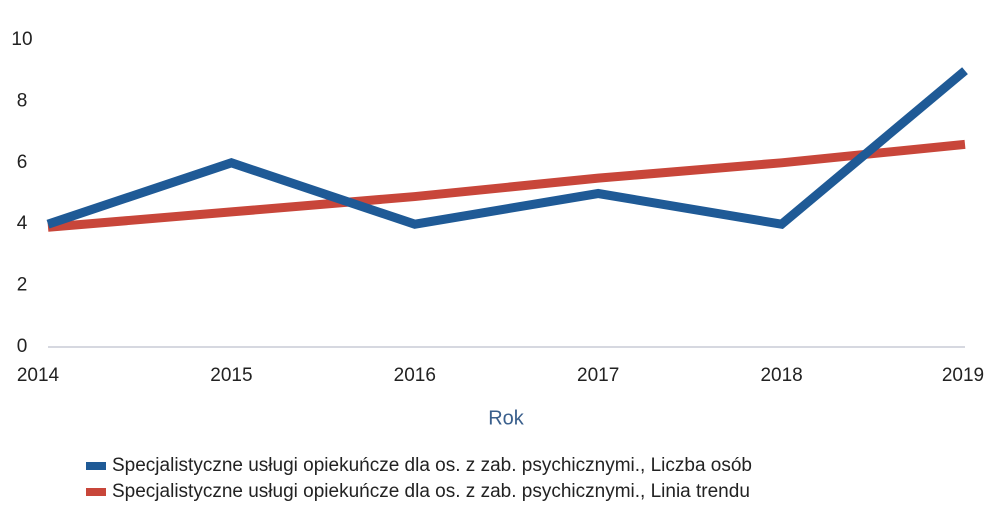 This screenshot has width=988, height=506. Describe the element at coordinates (598, 375) in the screenshot. I see `x-tick-label: 2017` at that location.